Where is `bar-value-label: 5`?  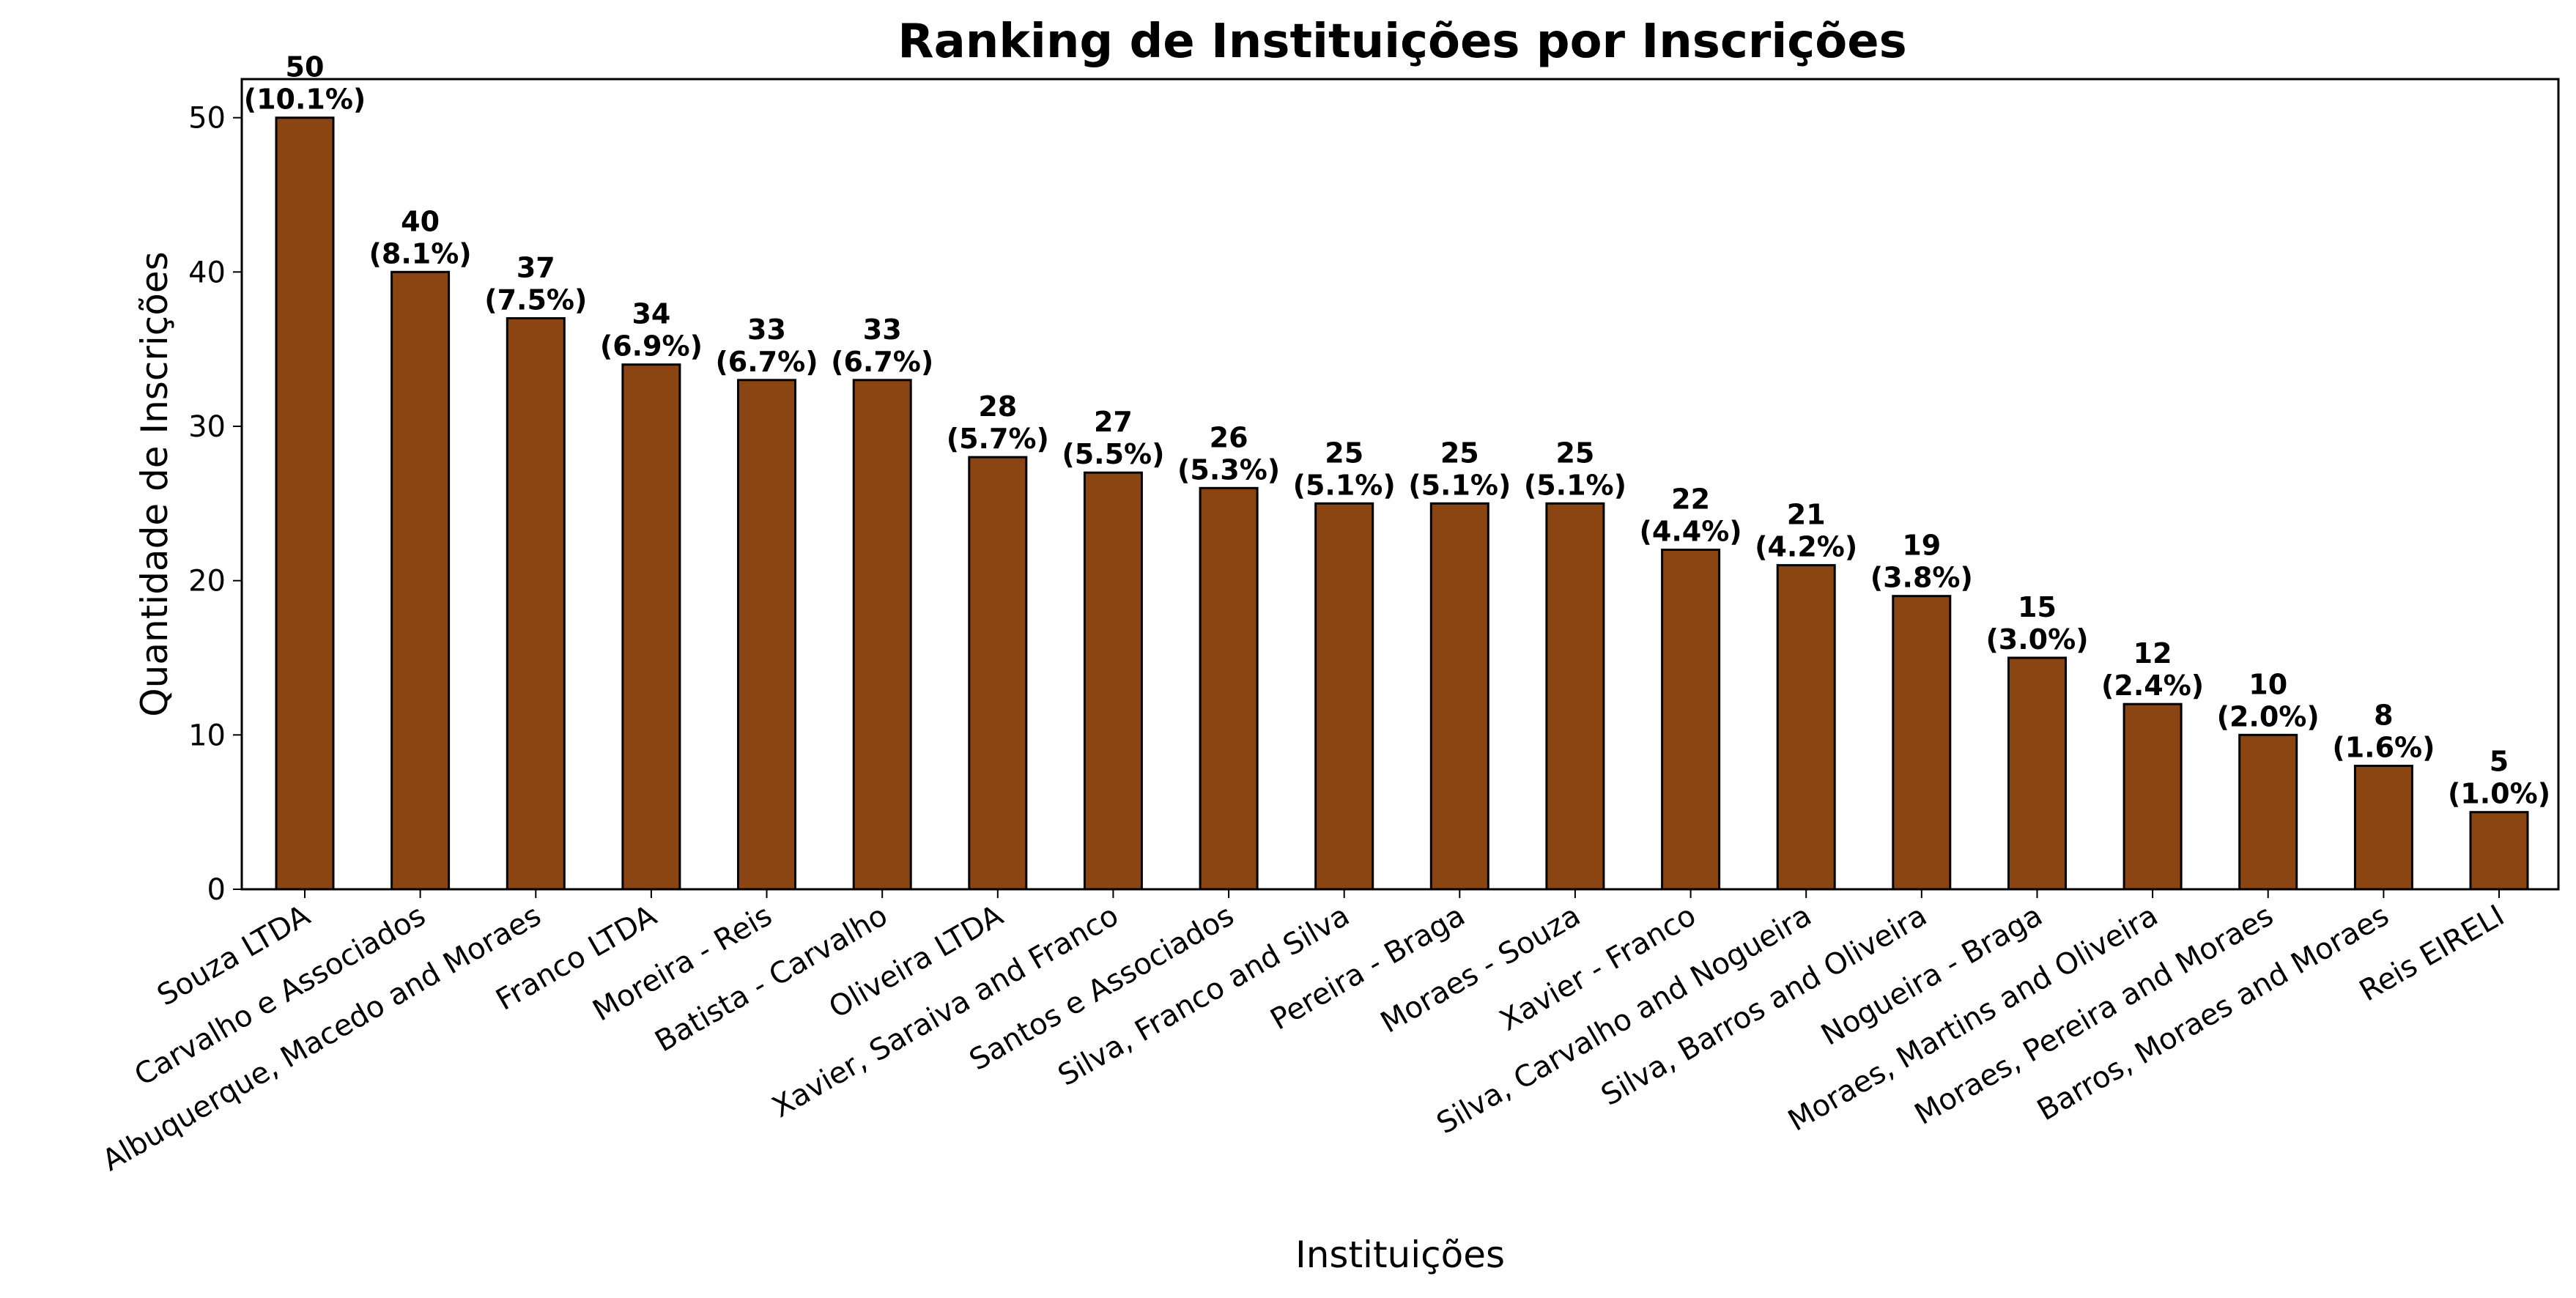
bar-value-label: 5 is located at coordinates (2499, 762).